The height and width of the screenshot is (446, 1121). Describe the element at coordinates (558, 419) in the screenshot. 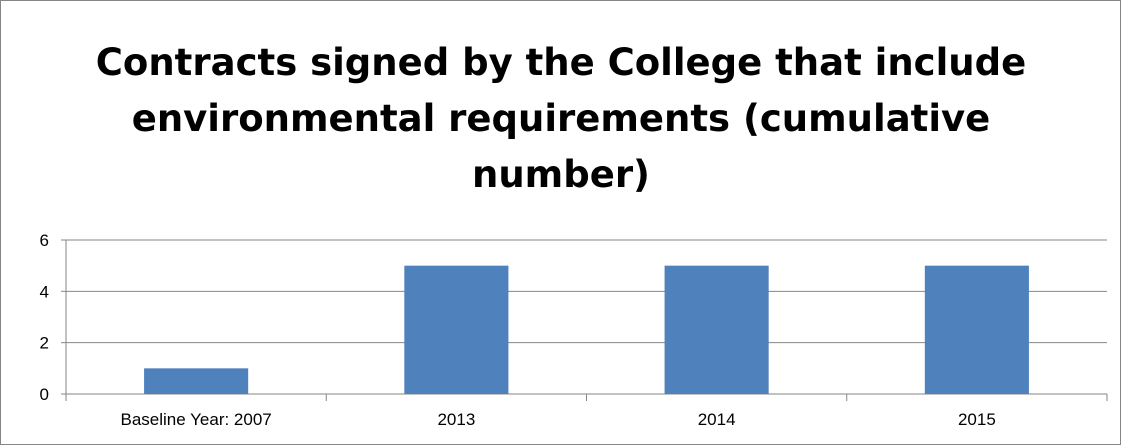

I see `x-category-labels: Baseline Year: 2007 2013 2014 2015` at that location.